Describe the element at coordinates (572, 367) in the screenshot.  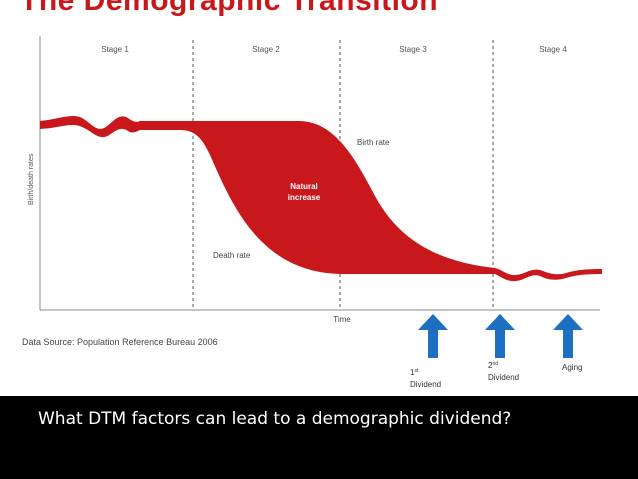
I see `aging-label: Aging` at that location.